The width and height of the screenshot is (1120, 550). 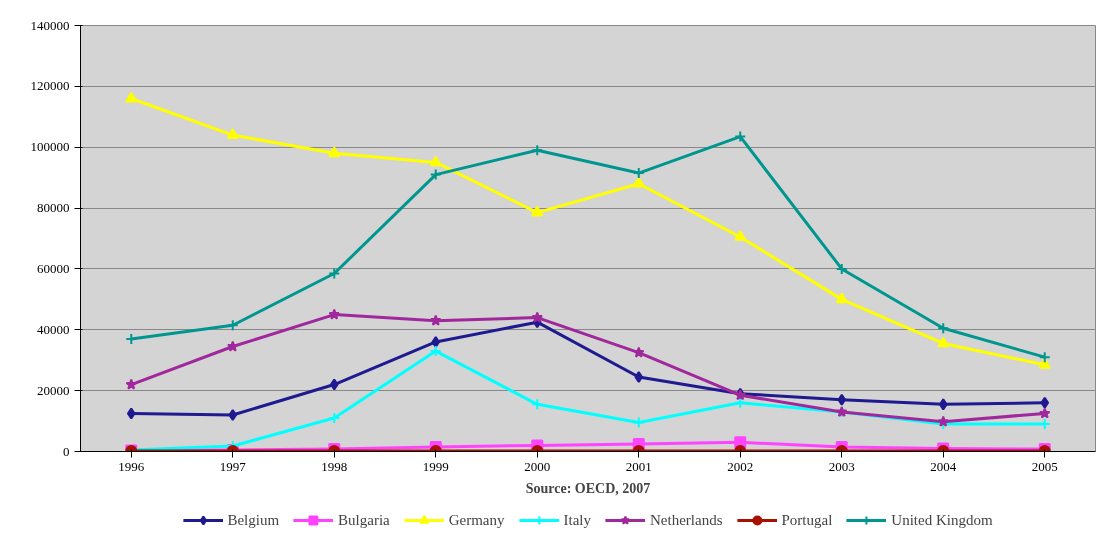 I want to click on x-tick-label: 2004, so click(x=943, y=466).